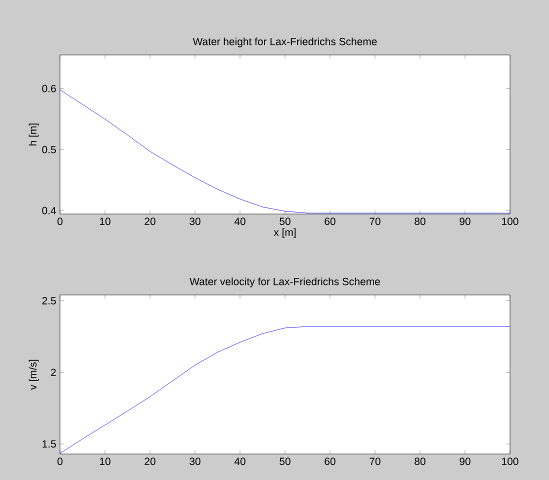 This screenshot has height=480, width=549. I want to click on y-tick-label: 1.5, so click(49, 444).